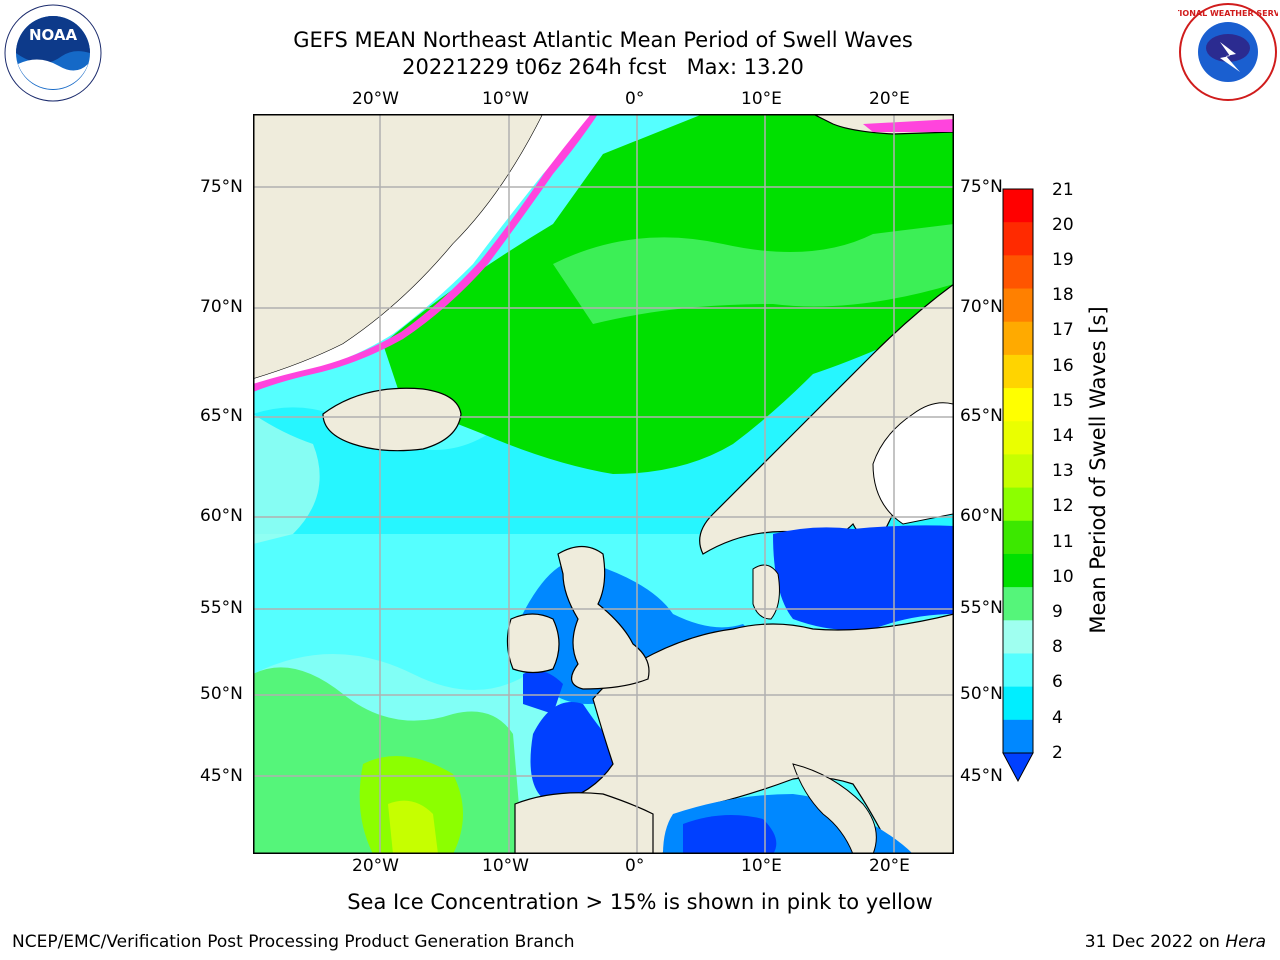 This screenshot has width=1280, height=960. Describe the element at coordinates (981, 776) in the screenshot. I see `lat-tick-right-45n: 45°N` at that location.